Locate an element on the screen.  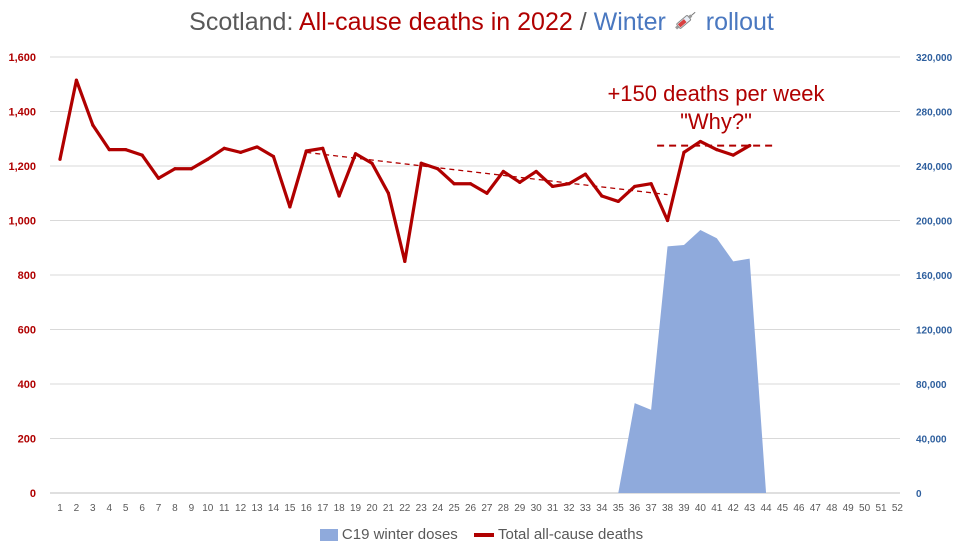
x-axis-tick-label: 1 is located at coordinates (60, 508).